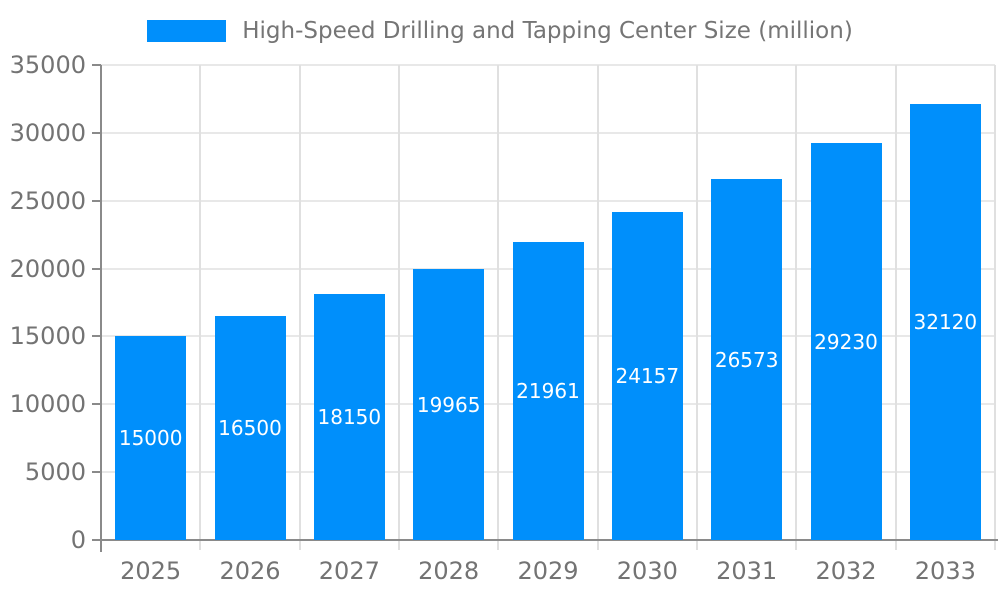  I want to click on y-axis-label: 10000, so click(47, 404).